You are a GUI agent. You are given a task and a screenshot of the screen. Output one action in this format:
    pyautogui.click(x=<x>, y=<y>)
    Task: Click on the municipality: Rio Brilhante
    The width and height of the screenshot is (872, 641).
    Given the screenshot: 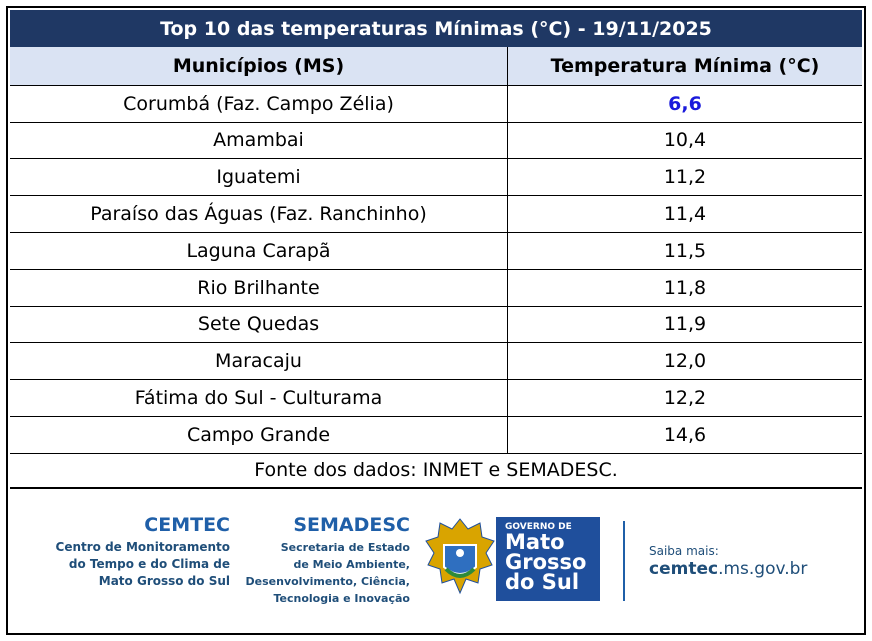 What is the action you would take?
    pyautogui.click(x=258, y=288)
    